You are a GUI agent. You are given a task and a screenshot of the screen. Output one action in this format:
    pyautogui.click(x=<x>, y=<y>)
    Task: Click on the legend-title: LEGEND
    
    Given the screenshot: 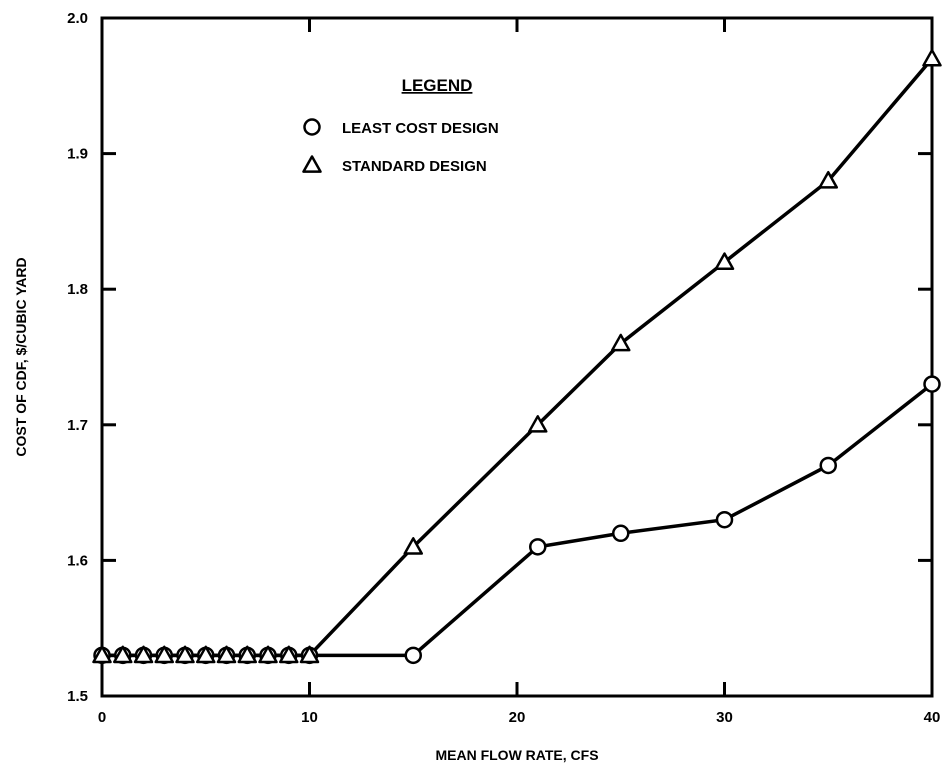 What is the action you would take?
    pyautogui.click(x=437, y=85)
    